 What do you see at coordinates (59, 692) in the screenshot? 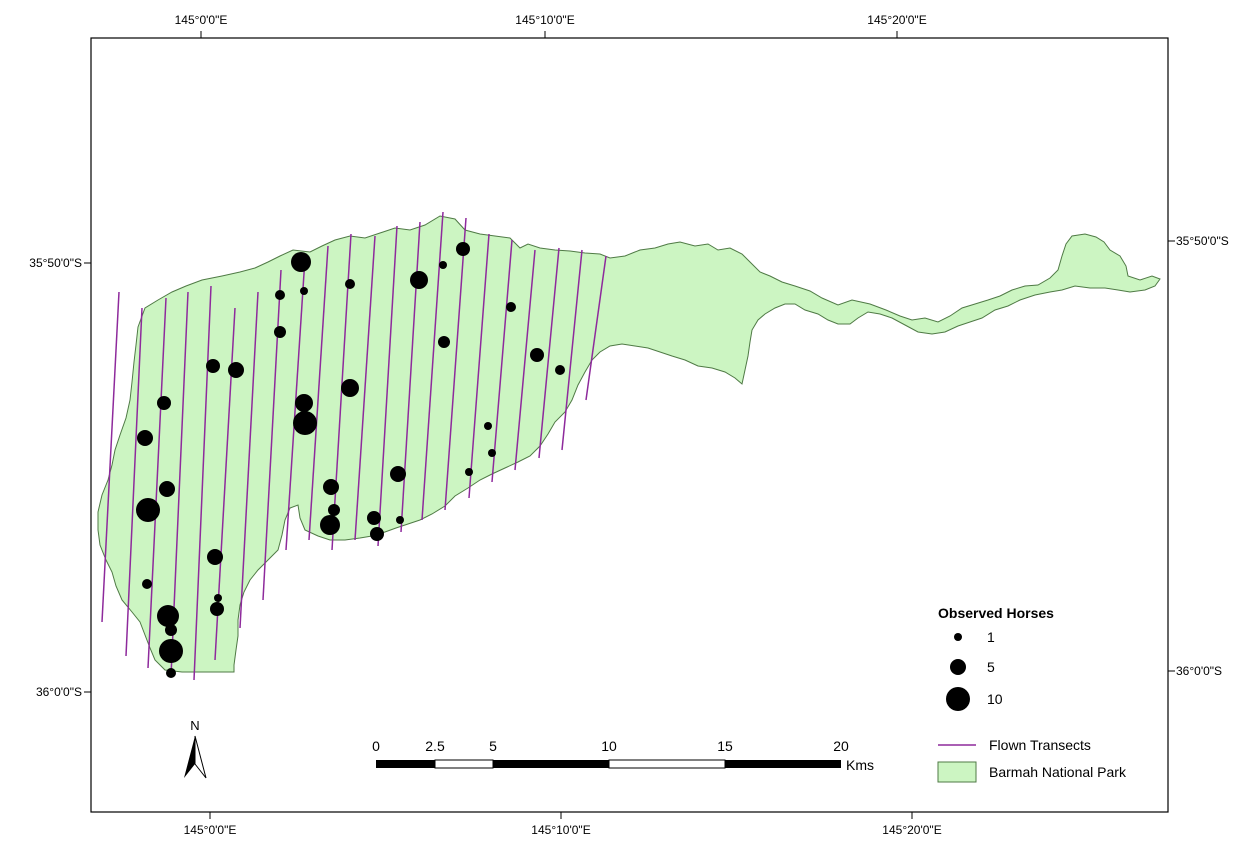
I see `latitude-label-left-2: 36°0'0"S` at bounding box center [59, 692].